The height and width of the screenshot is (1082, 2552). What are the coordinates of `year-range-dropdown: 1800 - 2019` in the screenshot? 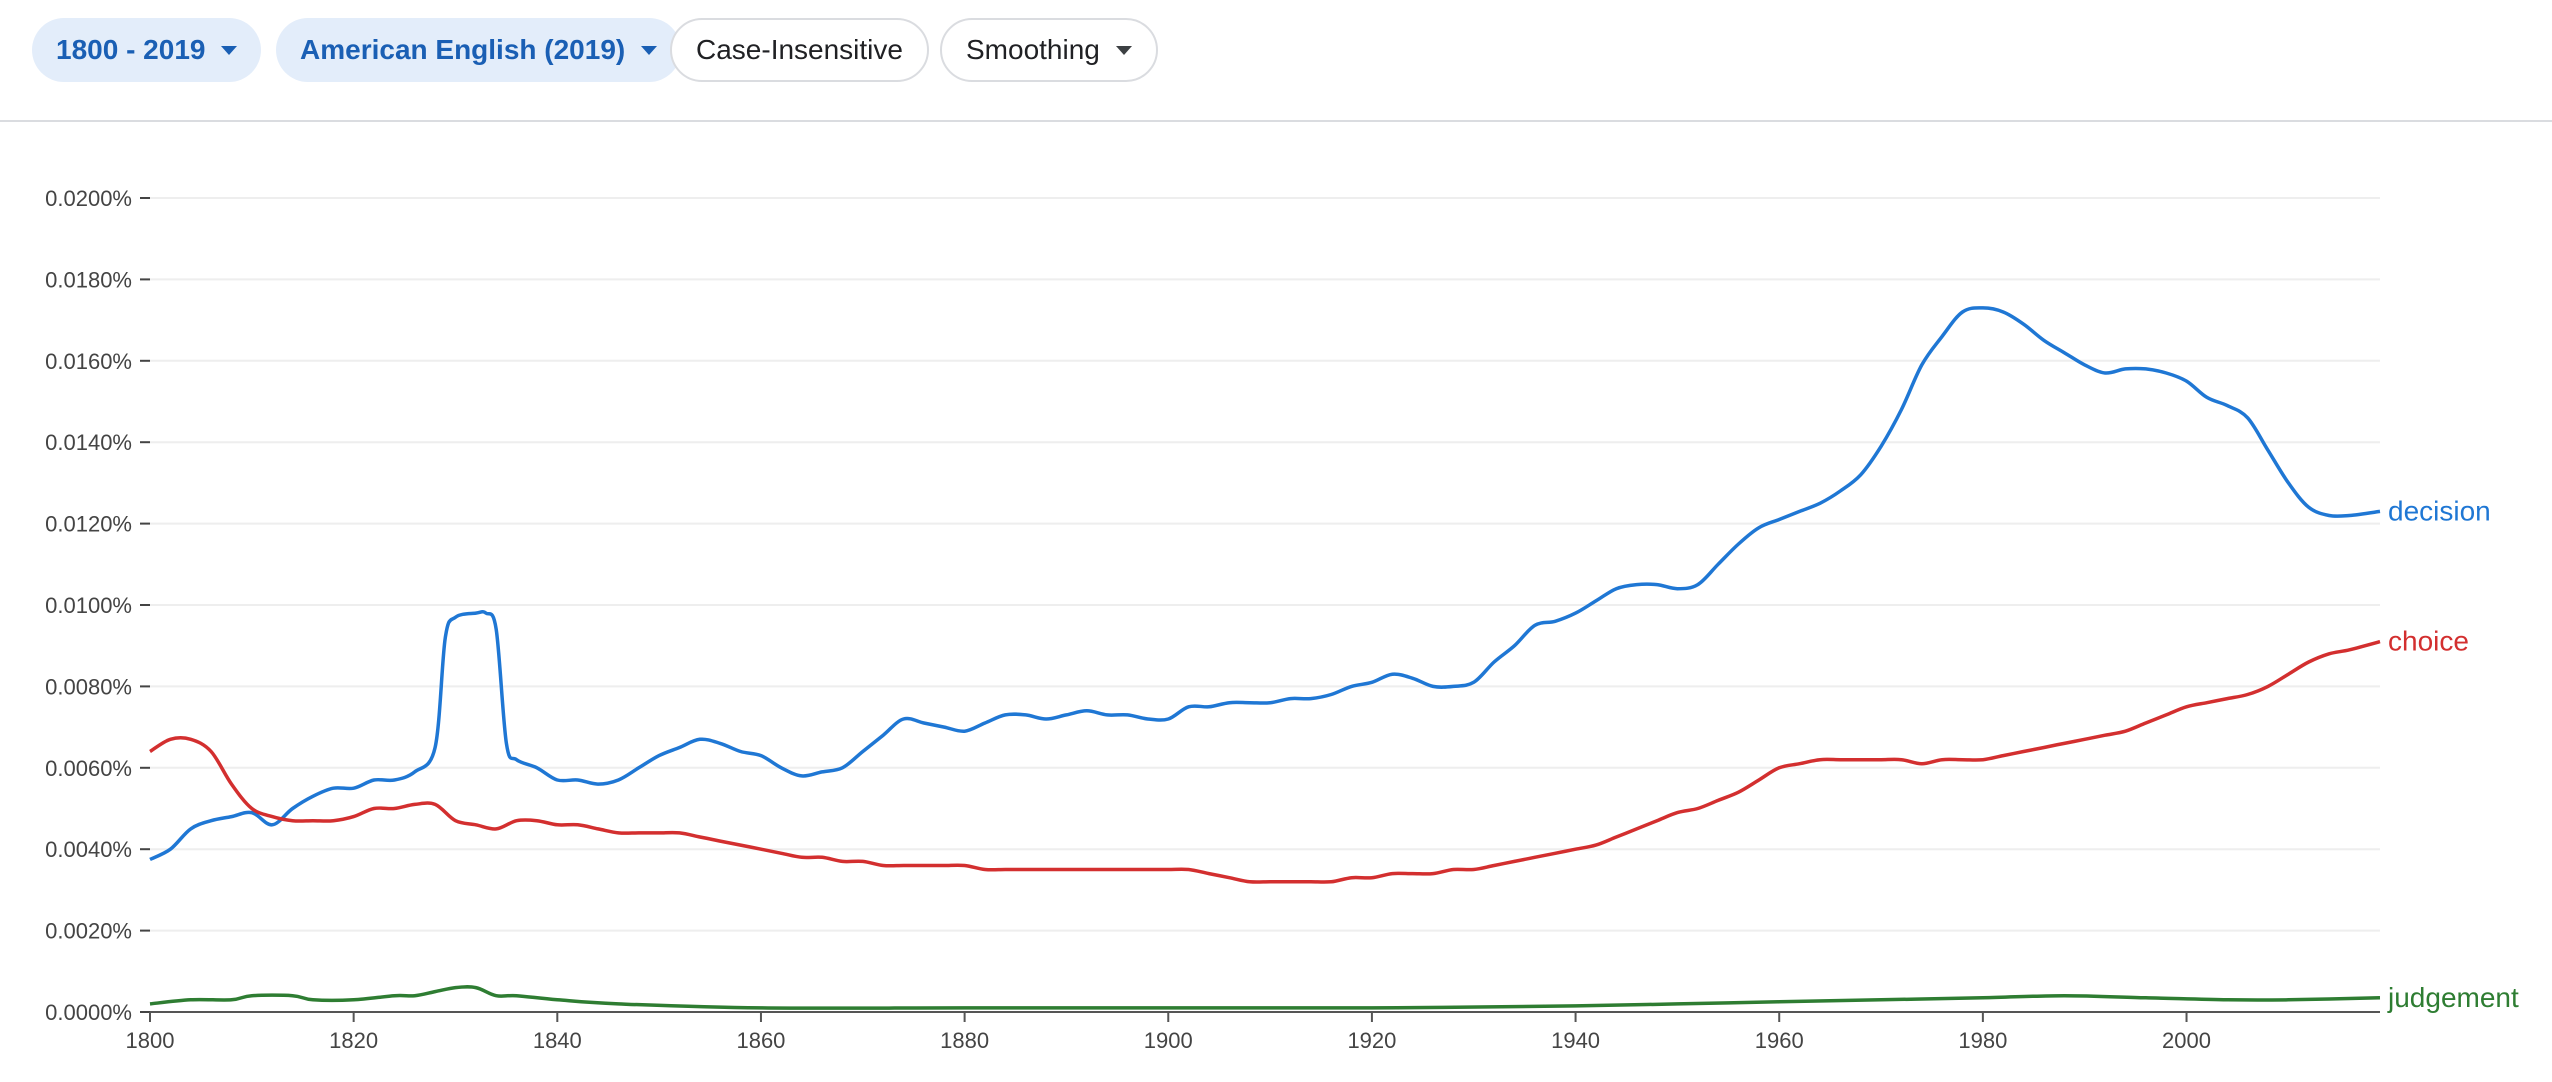 It's located at (147, 50).